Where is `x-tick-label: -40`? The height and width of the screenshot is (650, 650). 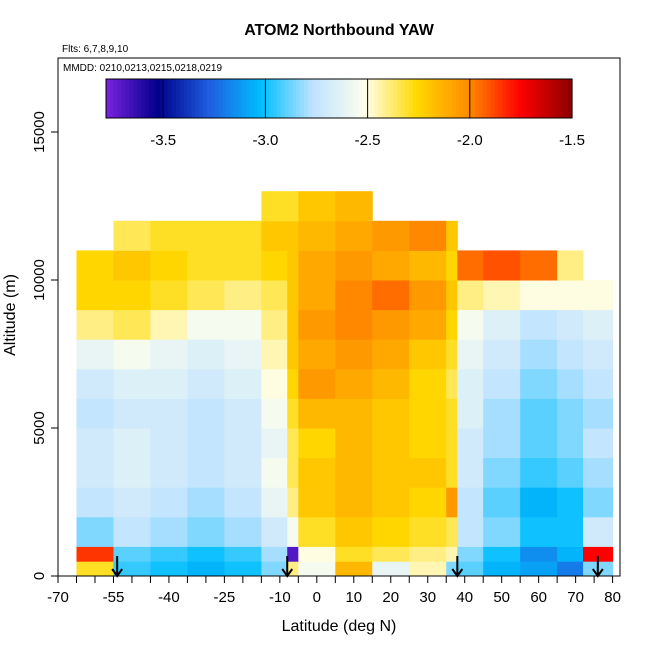 x-tick-label: -40 is located at coordinates (169, 597).